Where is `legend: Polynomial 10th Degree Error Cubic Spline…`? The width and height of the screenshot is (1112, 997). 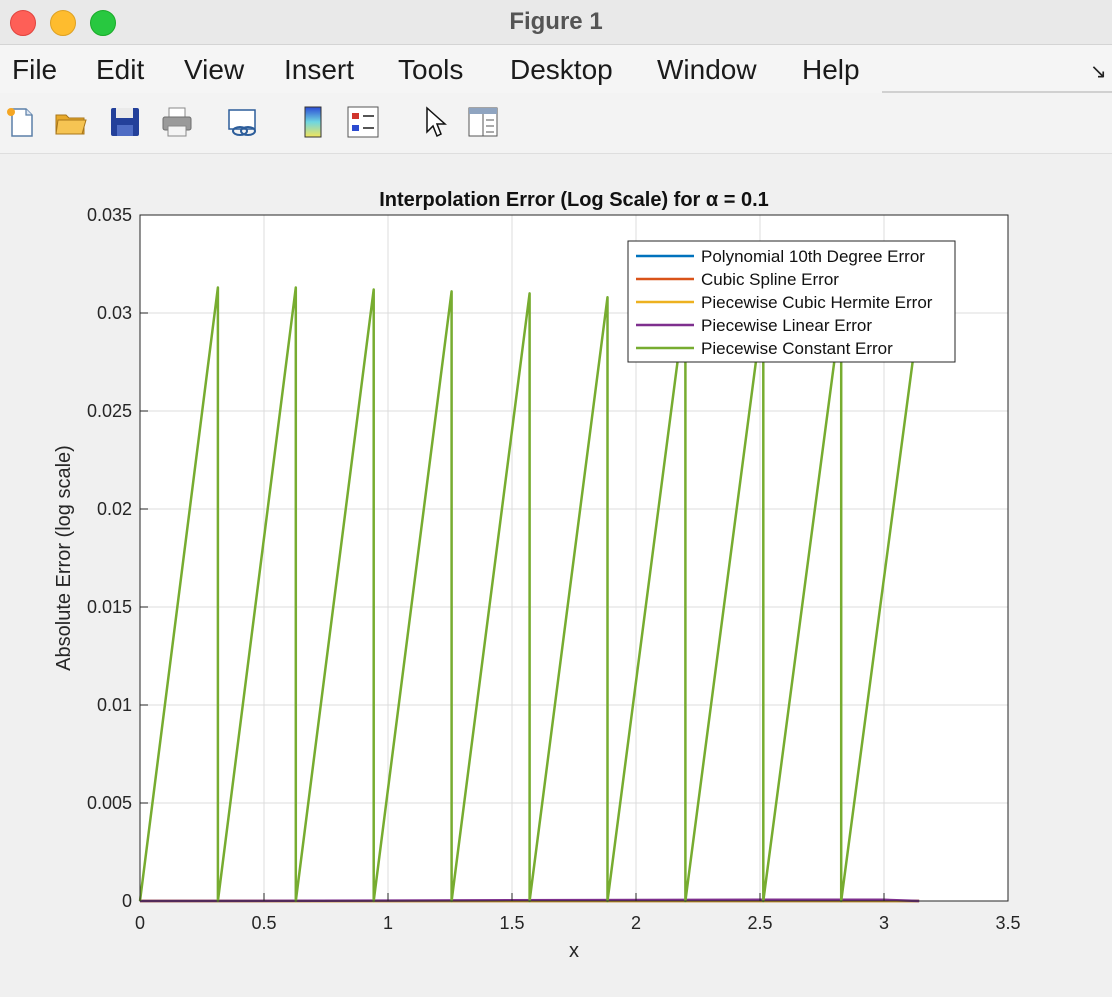 legend: Polynomial 10th Degree Error Cubic Spline… is located at coordinates (791, 301).